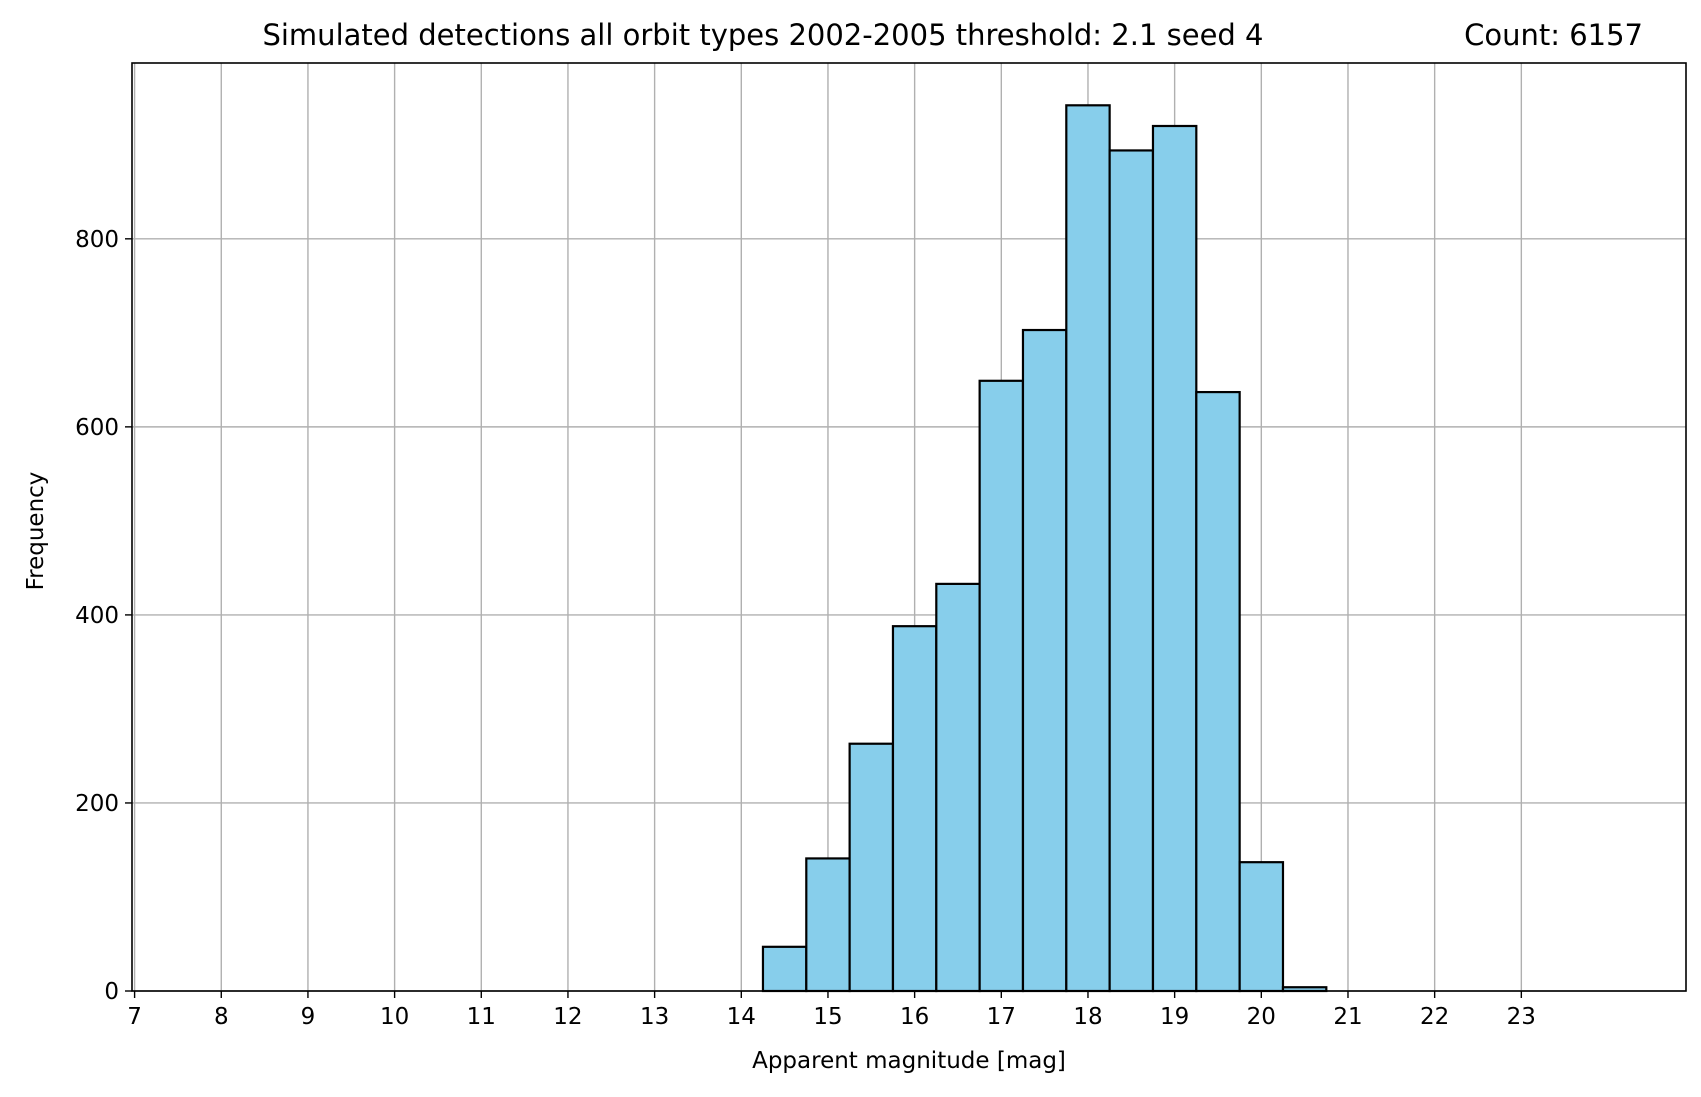 The height and width of the screenshot is (1097, 1701). I want to click on x-tick-label: 18, so click(1087, 1017).